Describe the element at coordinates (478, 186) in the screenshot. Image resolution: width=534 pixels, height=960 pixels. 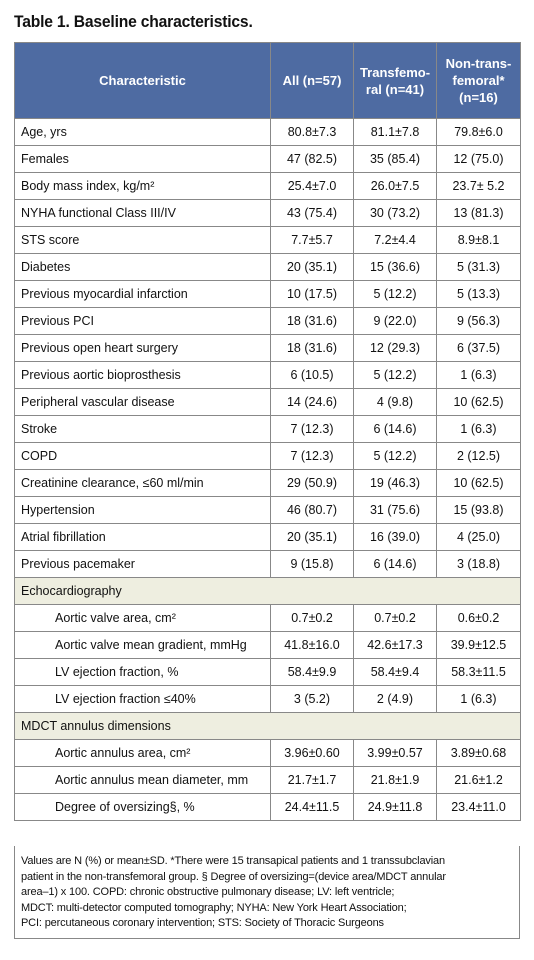
I see `cell-non-transfemoral: 23.7± 5.2` at that location.